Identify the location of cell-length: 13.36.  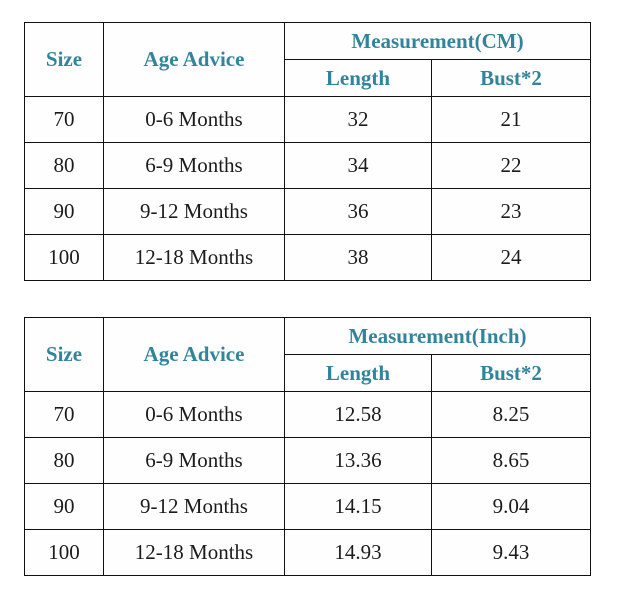
(358, 460).